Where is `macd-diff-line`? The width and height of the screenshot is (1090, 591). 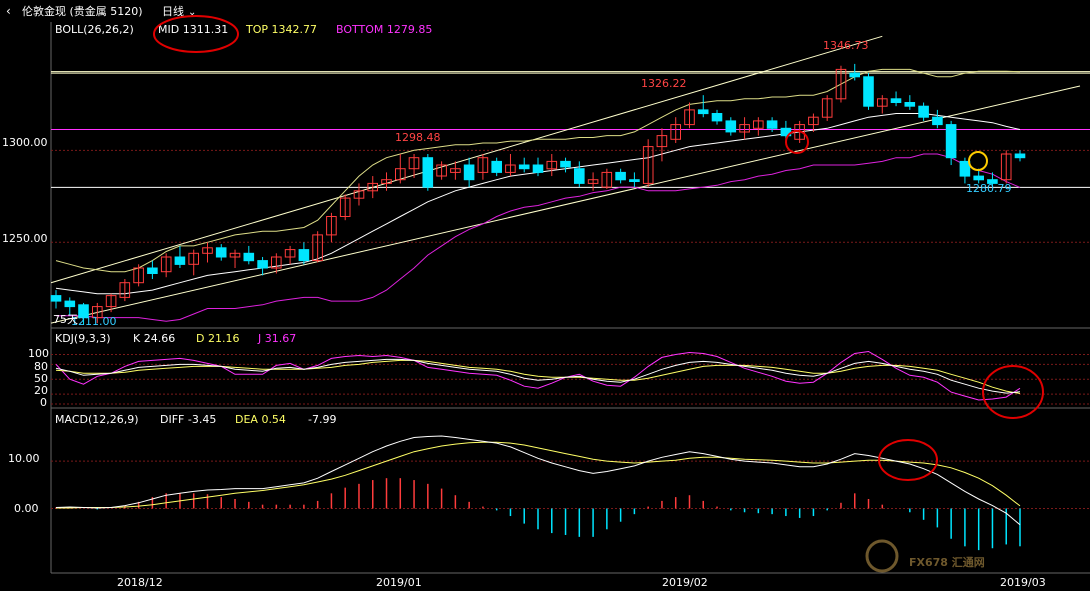 macd-diff-line is located at coordinates (538, 480).